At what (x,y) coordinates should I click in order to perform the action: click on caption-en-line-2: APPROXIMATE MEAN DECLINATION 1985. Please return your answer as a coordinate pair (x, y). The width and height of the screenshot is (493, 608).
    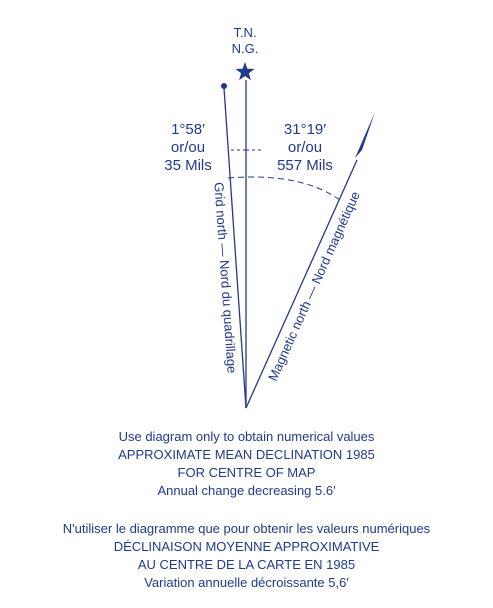
    Looking at the image, I should click on (246, 454).